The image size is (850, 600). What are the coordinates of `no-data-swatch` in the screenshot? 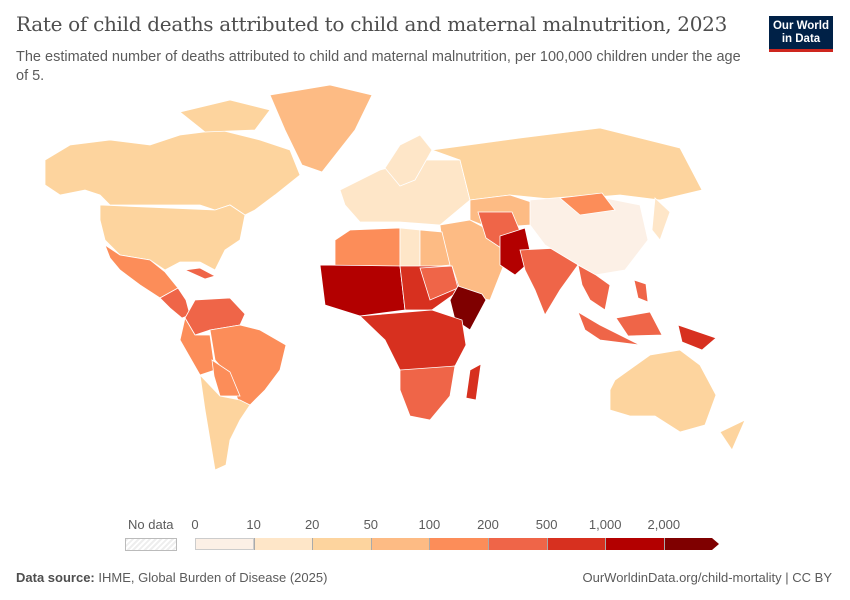 It's located at (151, 544).